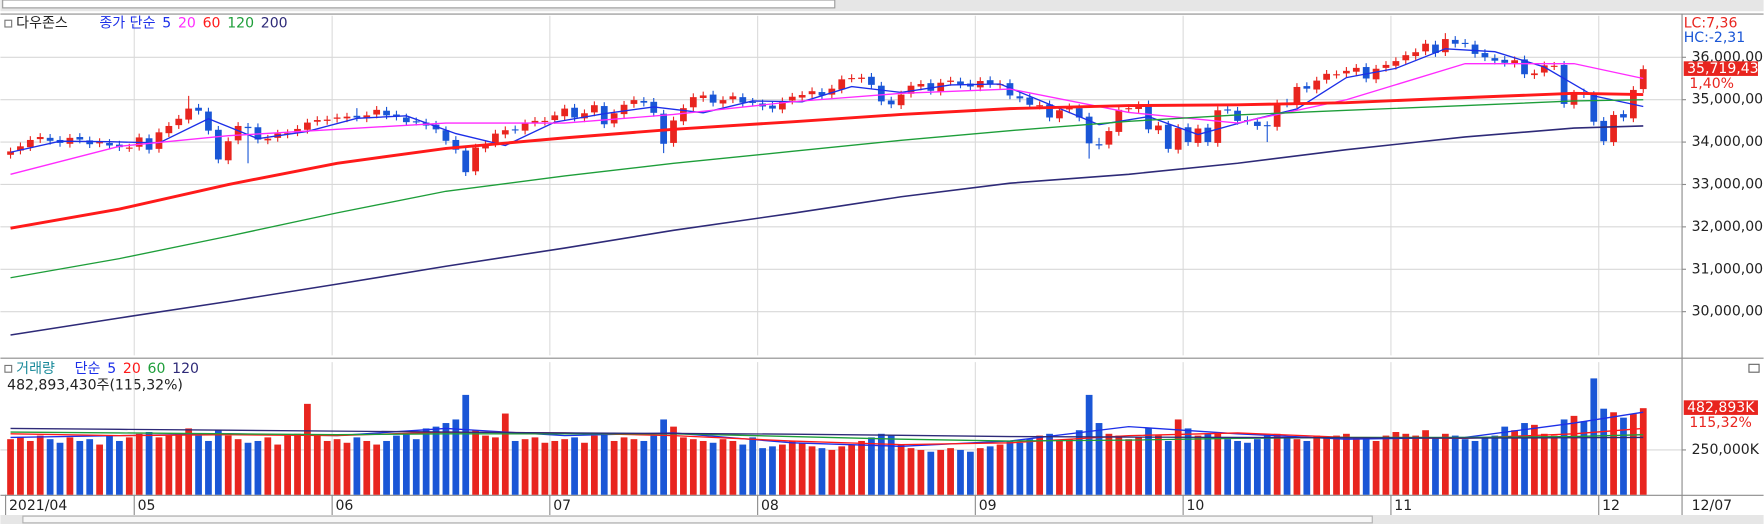 This screenshot has width=1764, height=524. I want to click on x-tick-label: 05, so click(147, 506).